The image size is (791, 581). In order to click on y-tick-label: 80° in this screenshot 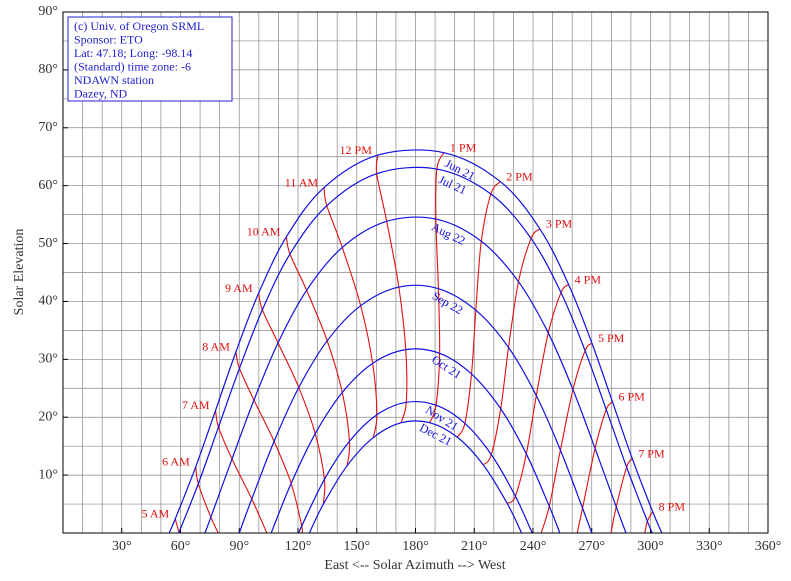, I will do `click(48, 69)`.